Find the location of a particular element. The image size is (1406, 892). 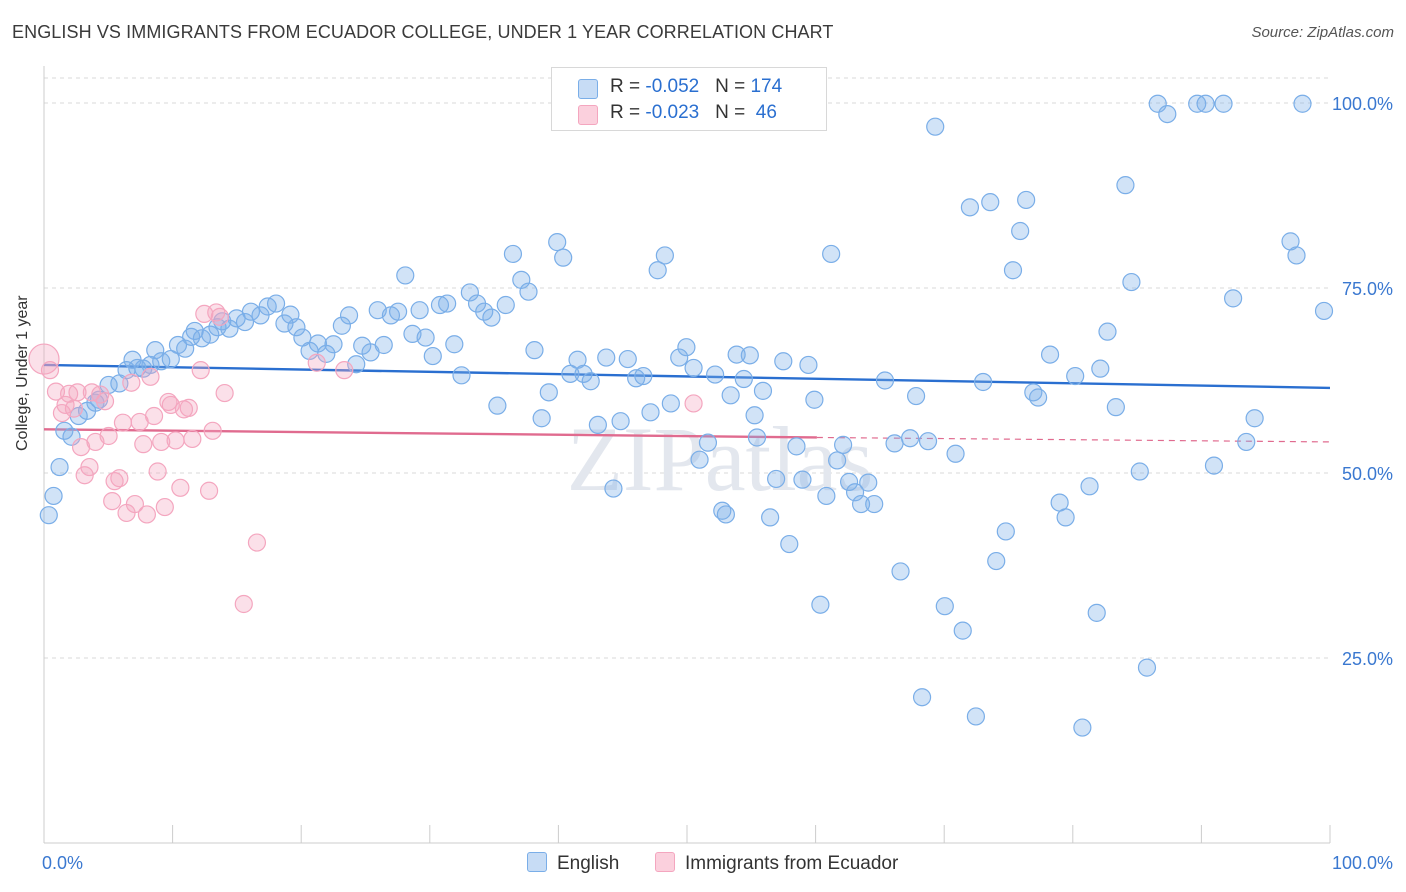

ecuador-trend-line is located at coordinates (430, 433).